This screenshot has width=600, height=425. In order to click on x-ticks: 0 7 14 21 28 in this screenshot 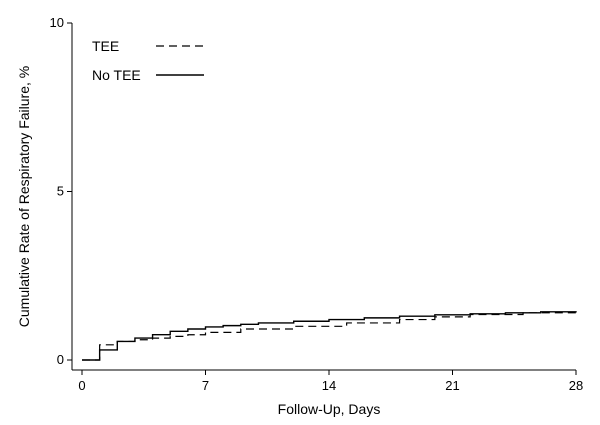, I will do `click(330, 381)`.